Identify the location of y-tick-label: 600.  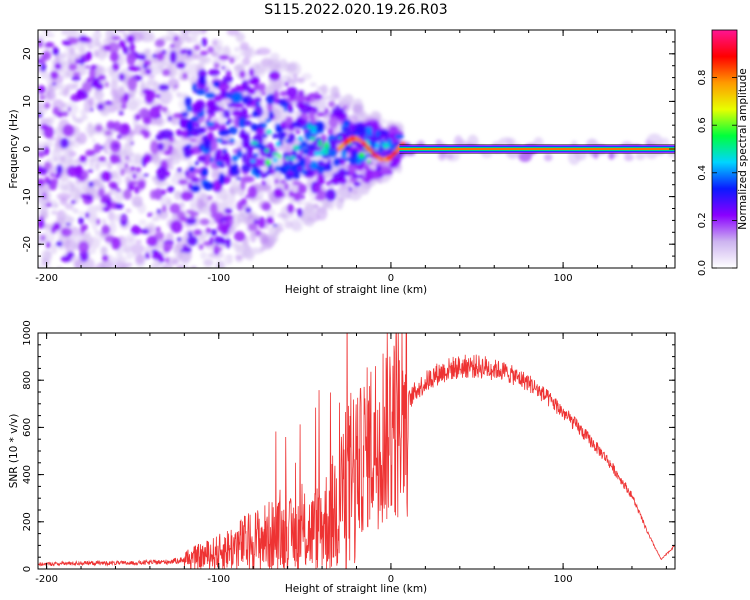
(27, 427).